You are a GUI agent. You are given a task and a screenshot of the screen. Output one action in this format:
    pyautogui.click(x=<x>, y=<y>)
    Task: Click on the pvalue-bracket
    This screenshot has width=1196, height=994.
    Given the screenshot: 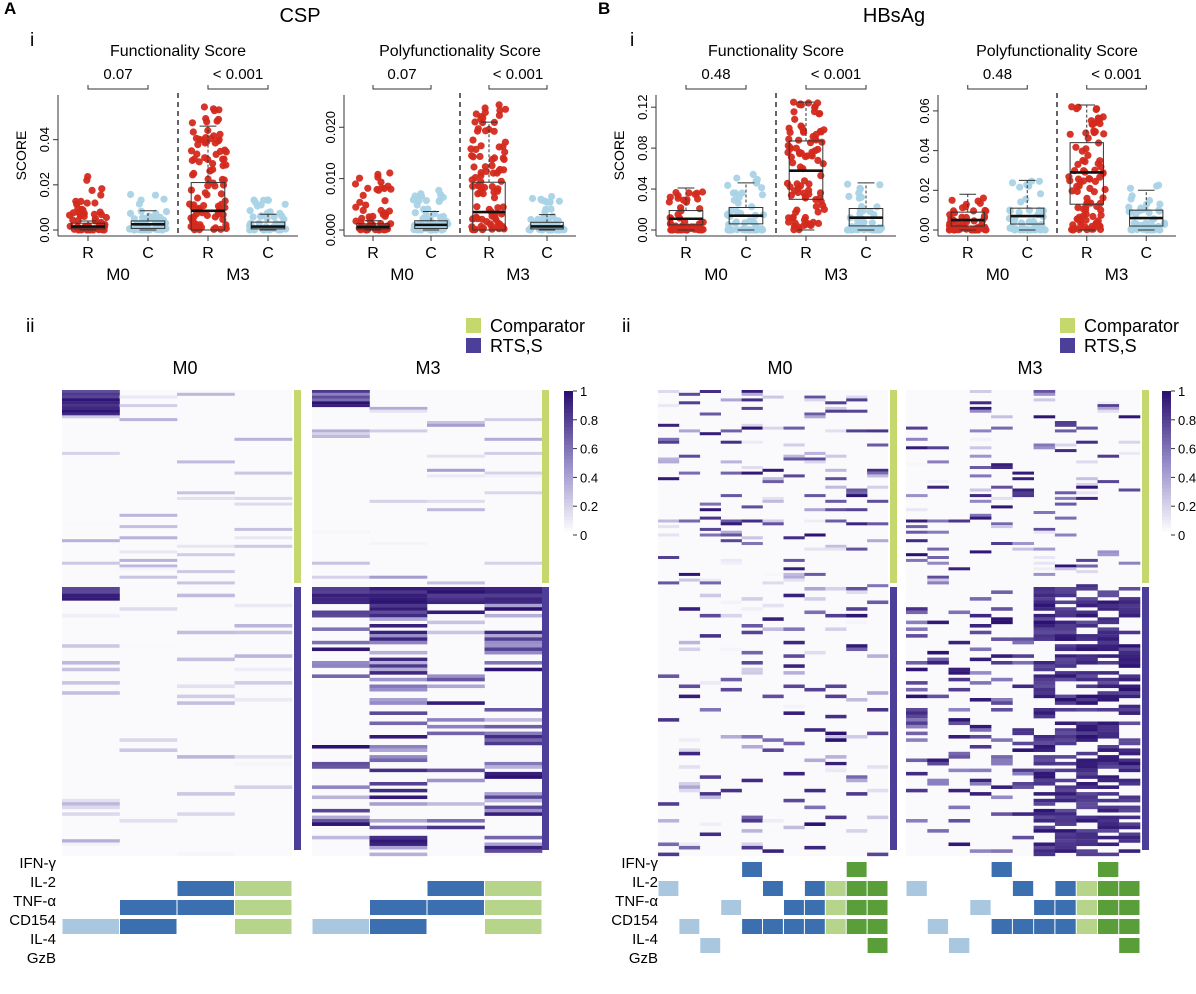 What is the action you would take?
    pyautogui.click(x=1116, y=87)
    